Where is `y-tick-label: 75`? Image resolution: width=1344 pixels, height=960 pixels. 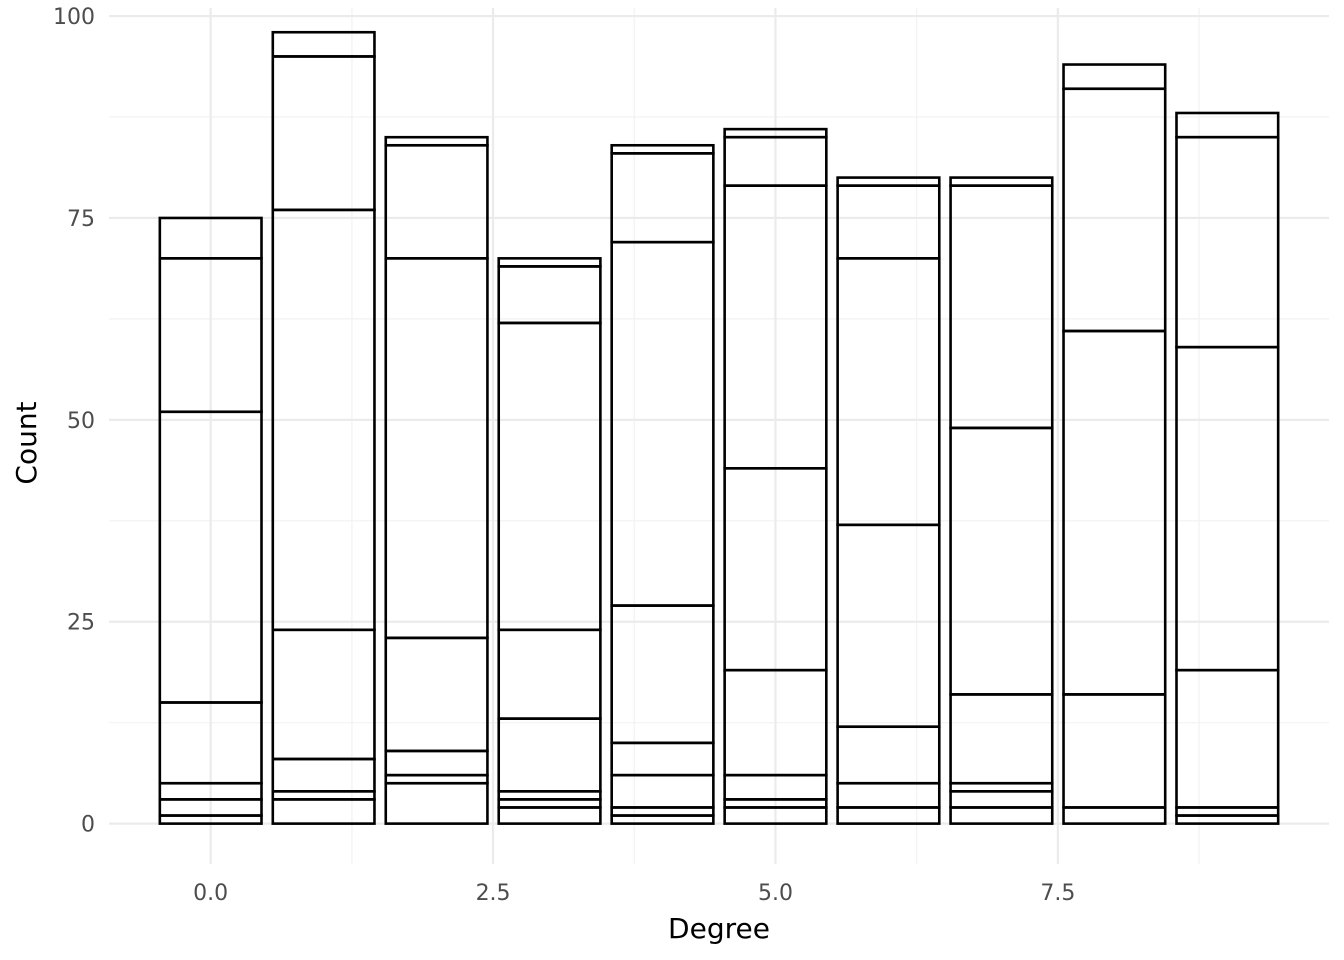 y-tick-label: 75 is located at coordinates (81, 219).